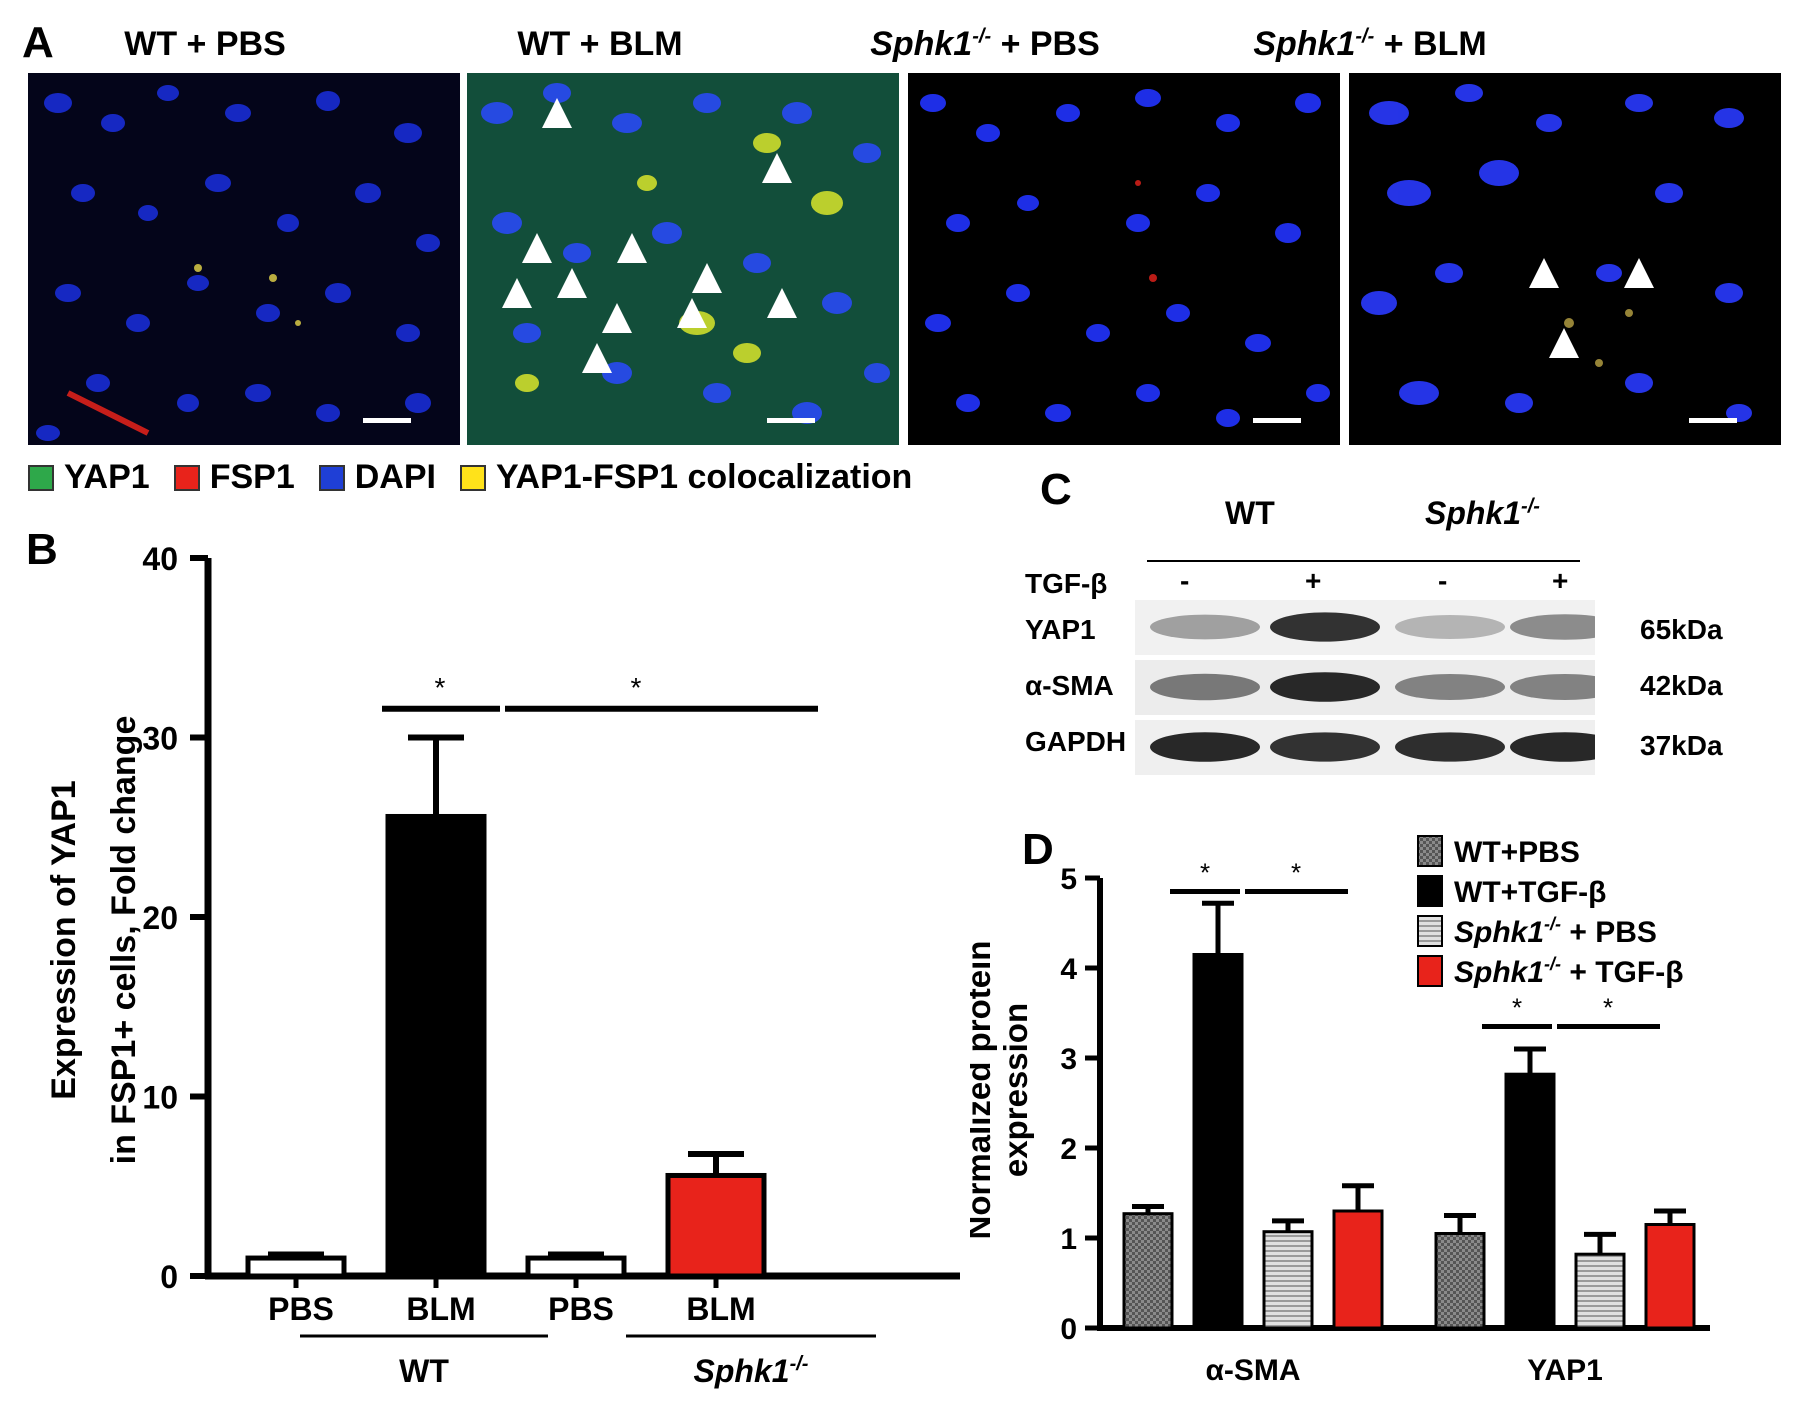  Describe the element at coordinates (1370, 44) in the screenshot. I see `panel-a4-title: Sphk1-/- + BLM` at that location.